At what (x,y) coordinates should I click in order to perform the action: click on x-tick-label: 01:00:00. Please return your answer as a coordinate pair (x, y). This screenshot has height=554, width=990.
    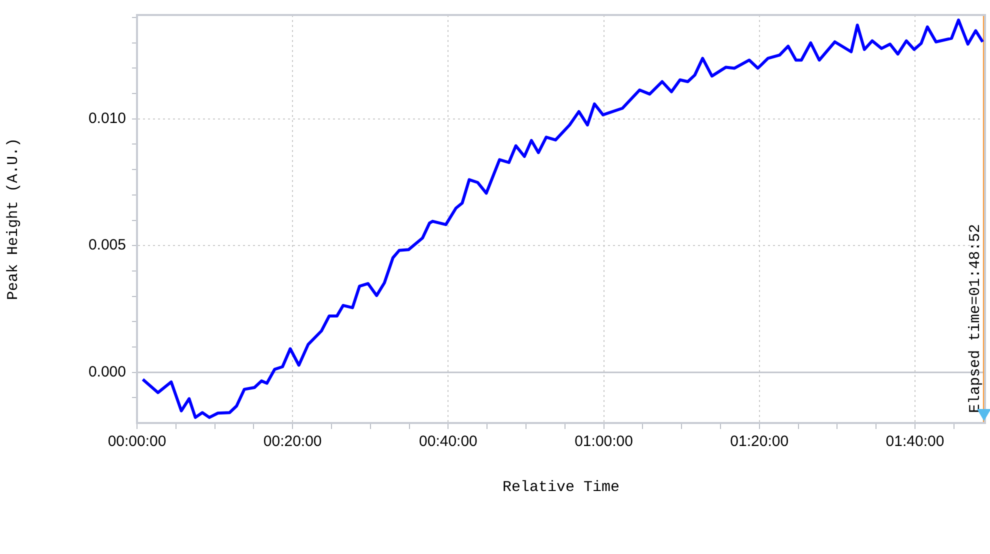
    Looking at the image, I should click on (603, 441).